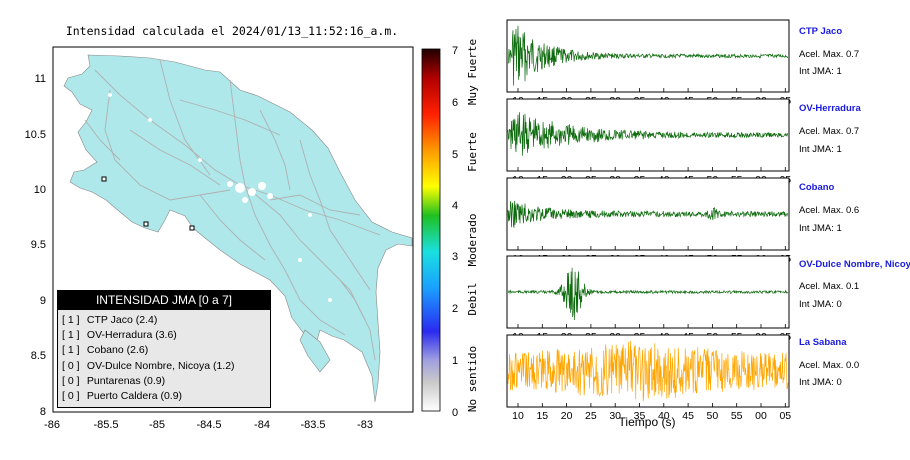 The height and width of the screenshot is (460, 910). I want to click on station-accel: Acel. Max. 0.0, so click(829, 365).